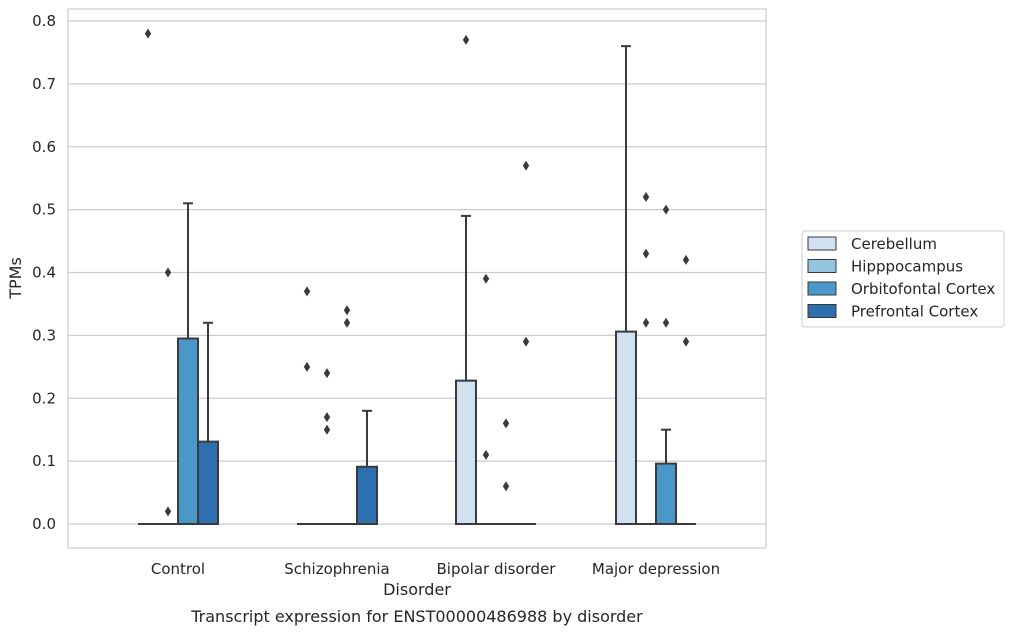  Describe the element at coordinates (894, 244) in the screenshot. I see `legend-label: Cerebellum` at that location.